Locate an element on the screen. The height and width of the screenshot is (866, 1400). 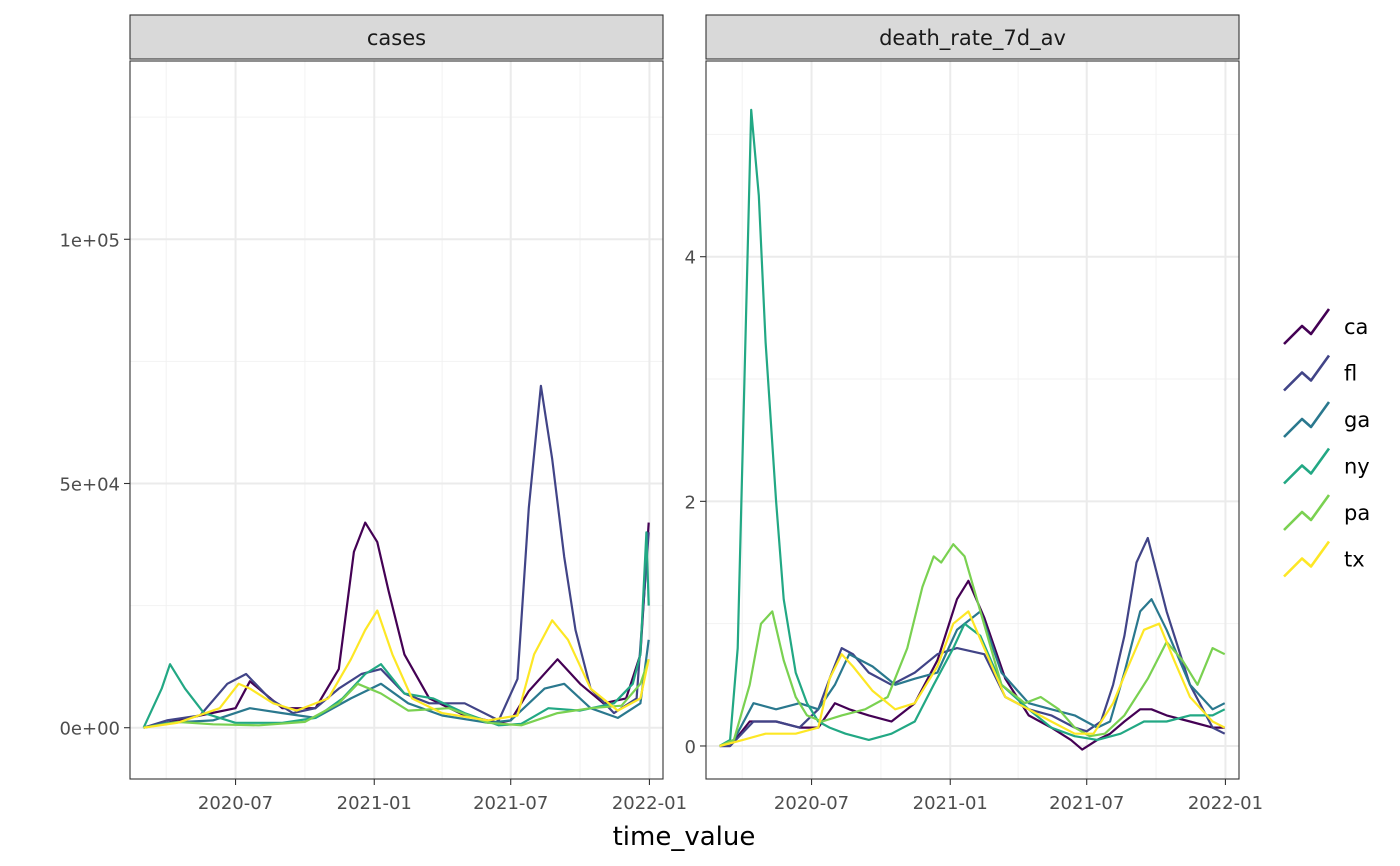
legend-label: tx is located at coordinates (1354, 560).